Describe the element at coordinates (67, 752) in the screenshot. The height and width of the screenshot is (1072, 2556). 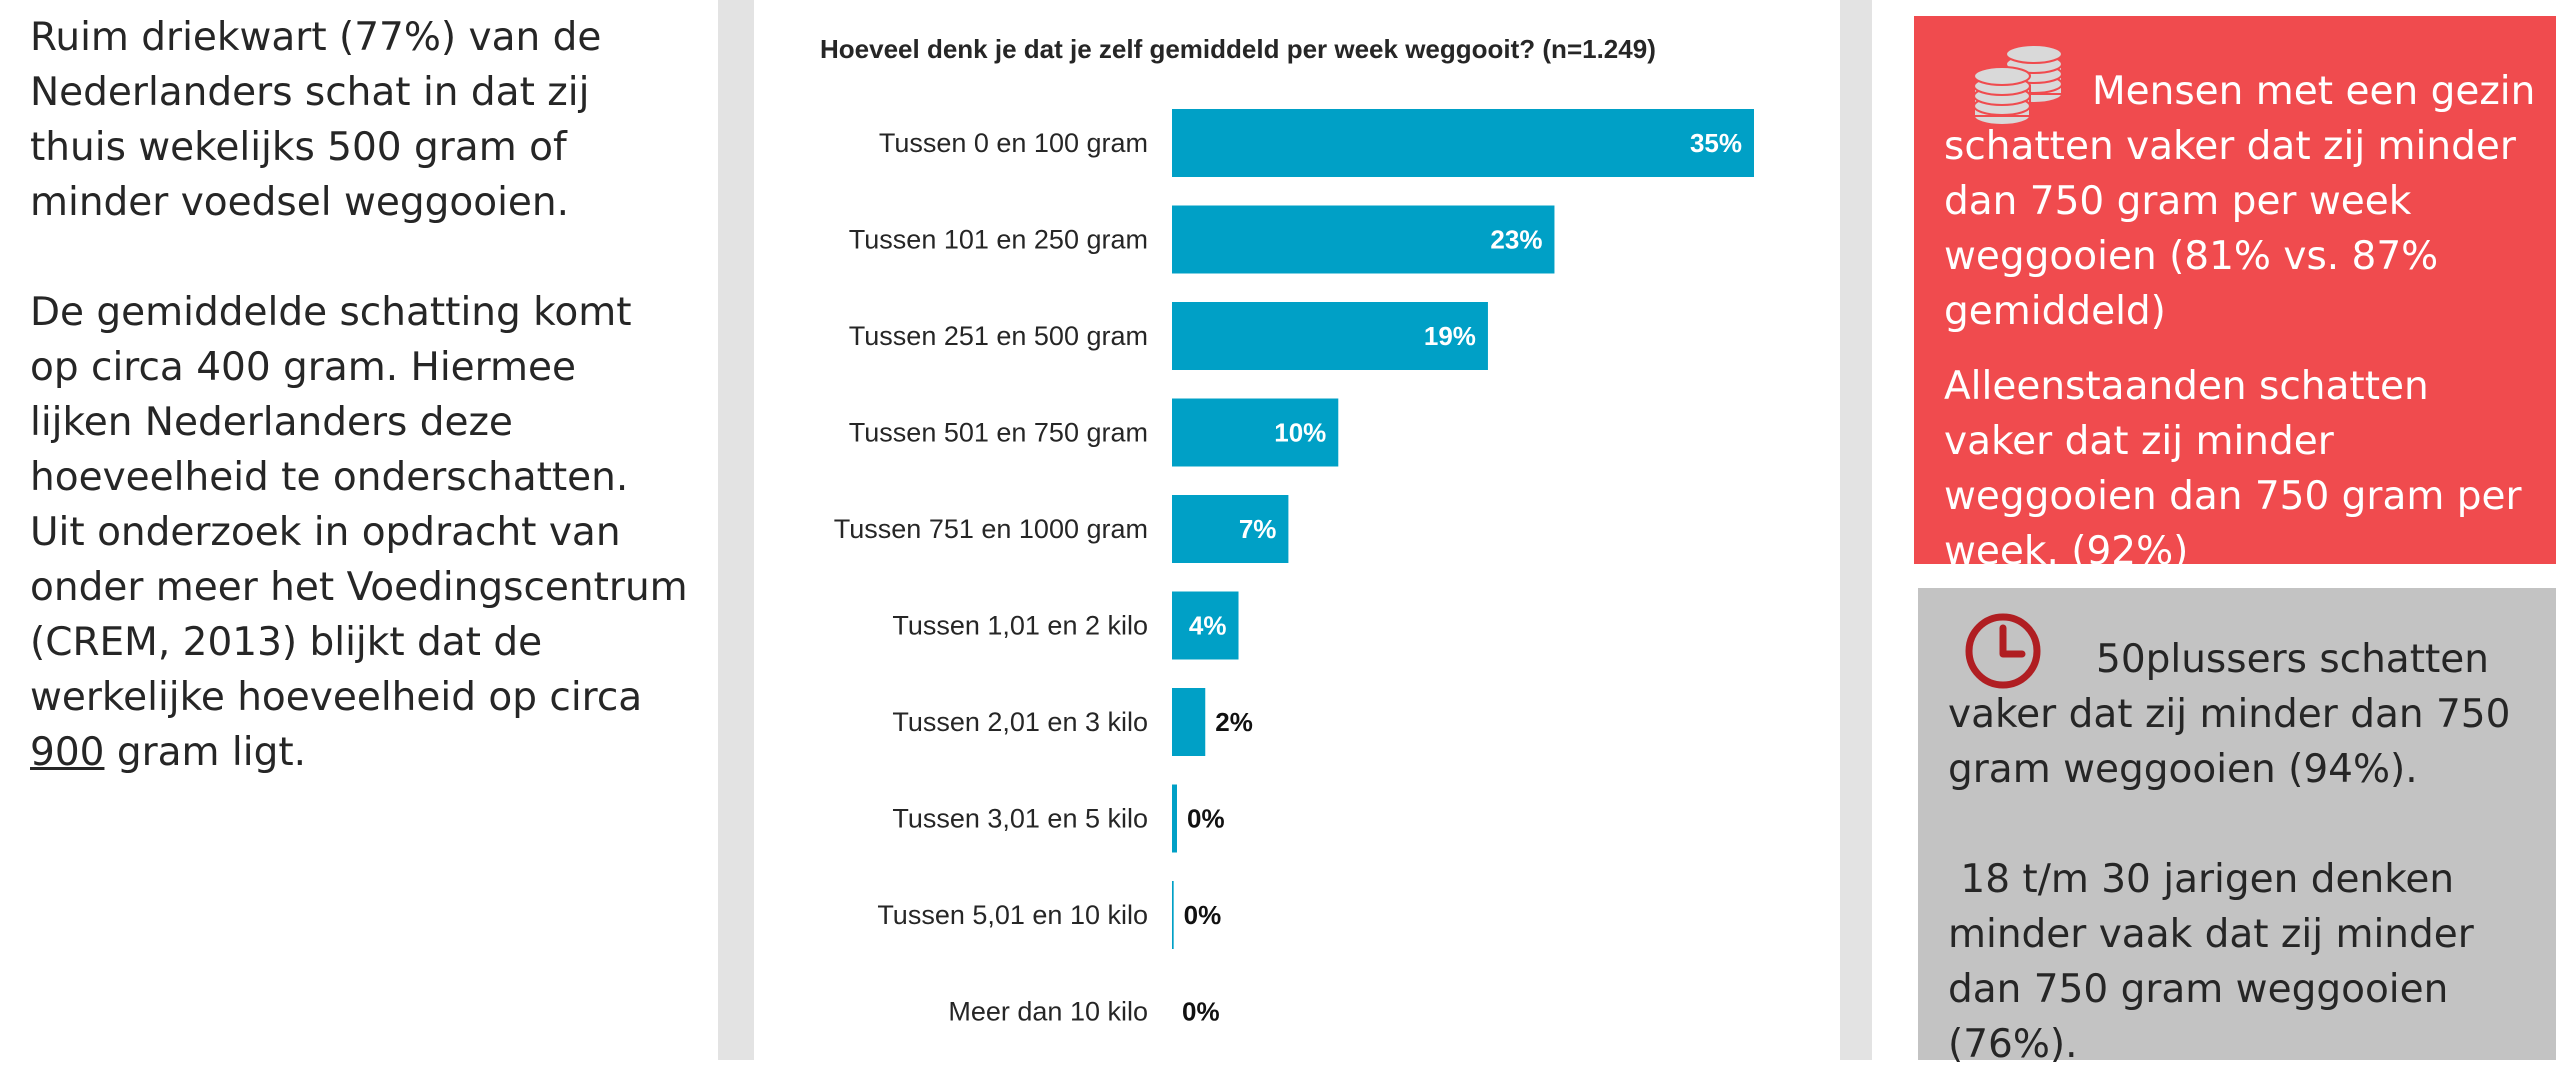
I see `estimate-underlined-value: 900` at that location.